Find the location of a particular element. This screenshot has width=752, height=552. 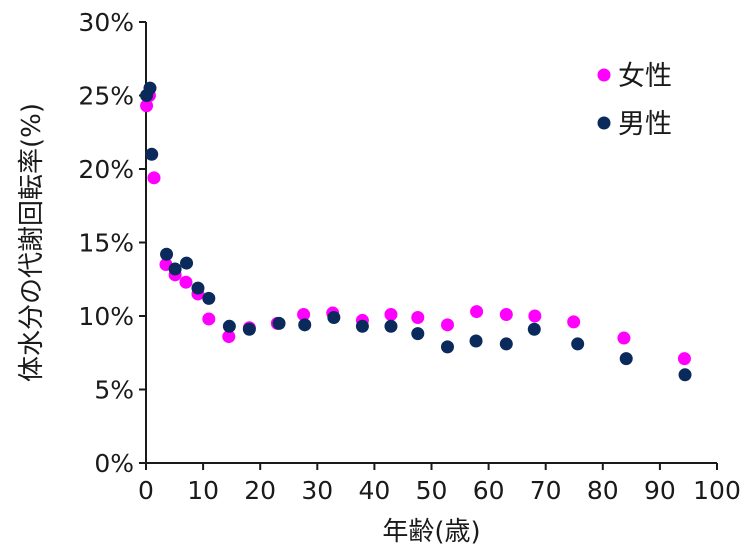

y-tick-label: 0% is located at coordinates (114, 463).